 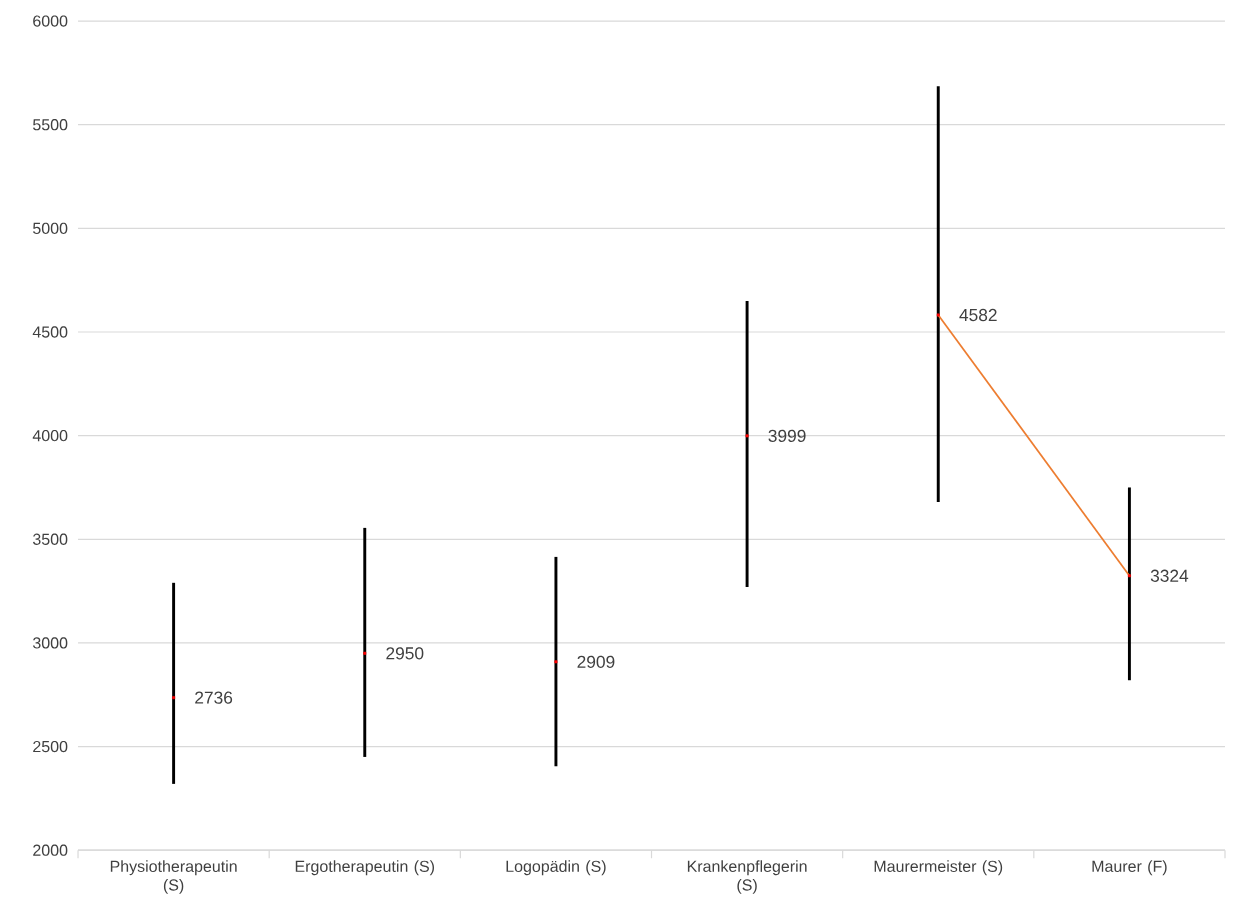 I want to click on data-label: 3324, so click(x=1169, y=575).